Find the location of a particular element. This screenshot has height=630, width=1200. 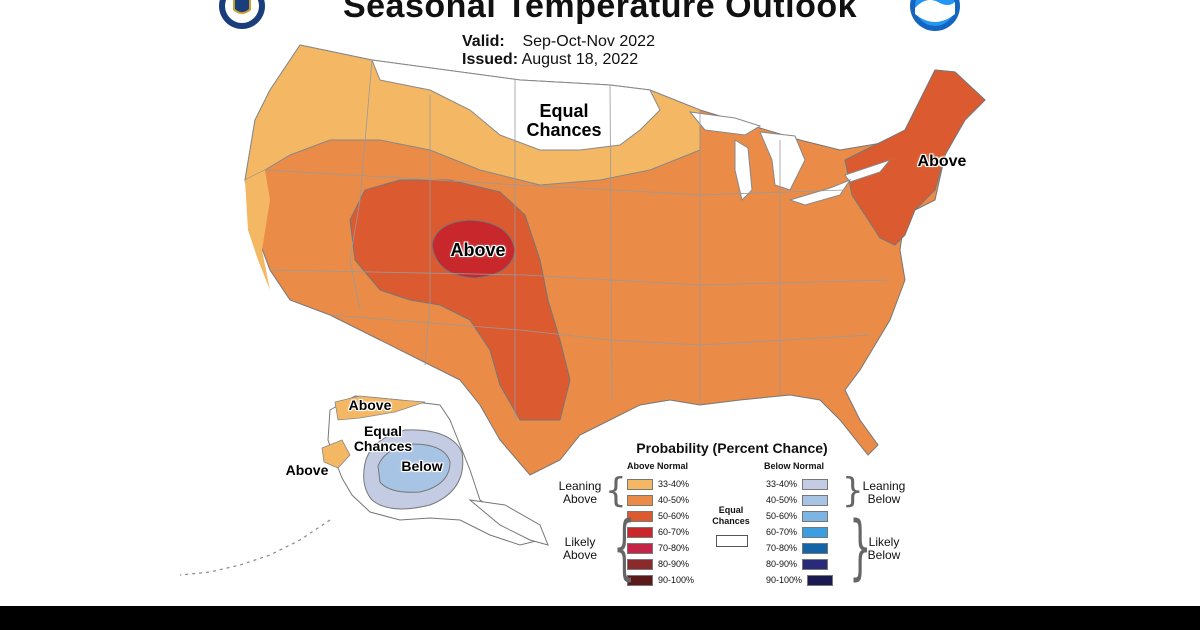

legend-below-row: 90-100% is located at coordinates (800, 580).